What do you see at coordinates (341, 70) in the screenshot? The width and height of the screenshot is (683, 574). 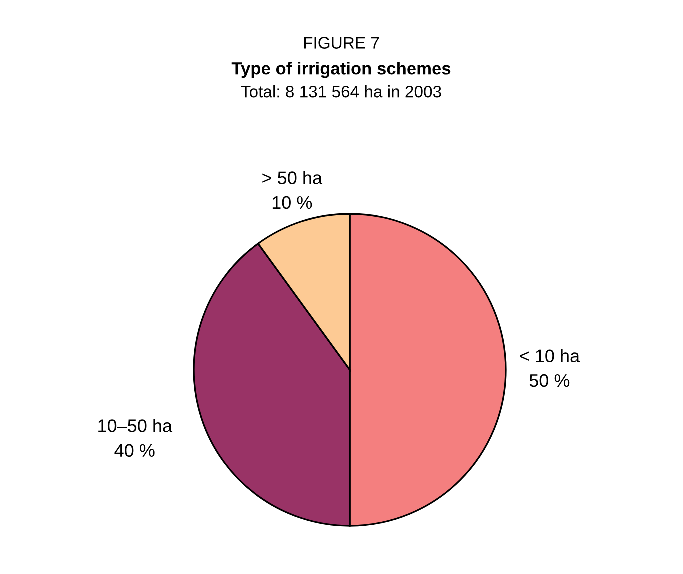 I see `chart-title: Type of irrigation schemes` at bounding box center [341, 70].